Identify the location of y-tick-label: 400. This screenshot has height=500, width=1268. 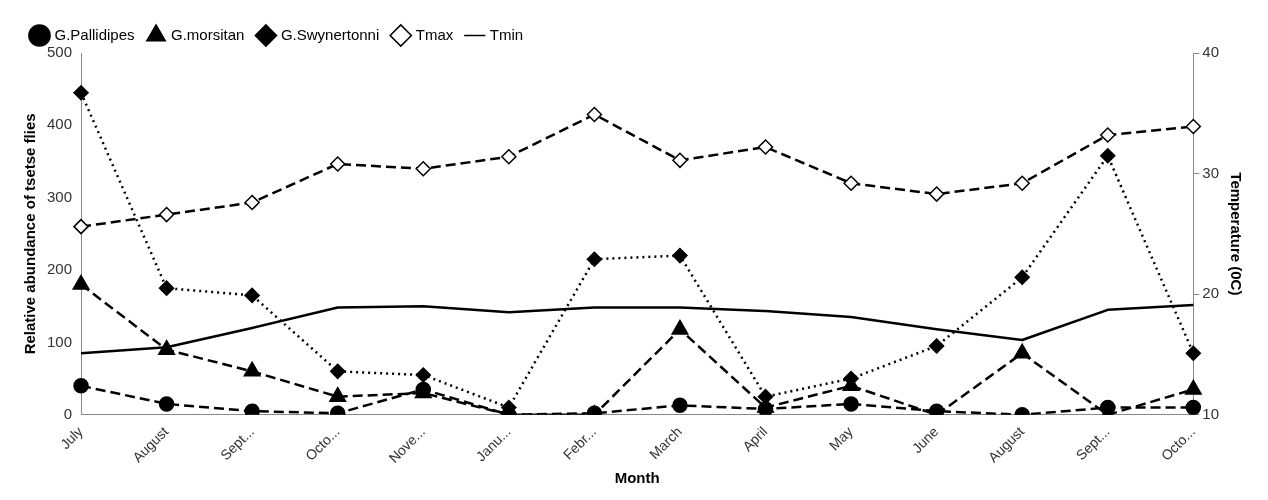
(60, 124).